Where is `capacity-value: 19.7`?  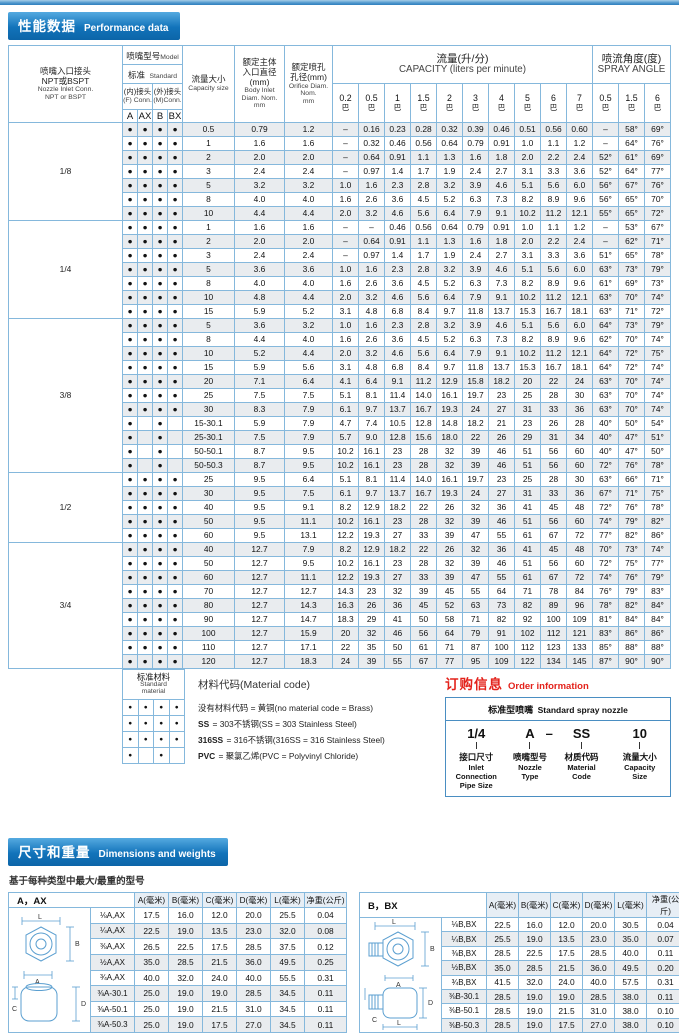 capacity-value: 19.7 is located at coordinates (476, 480).